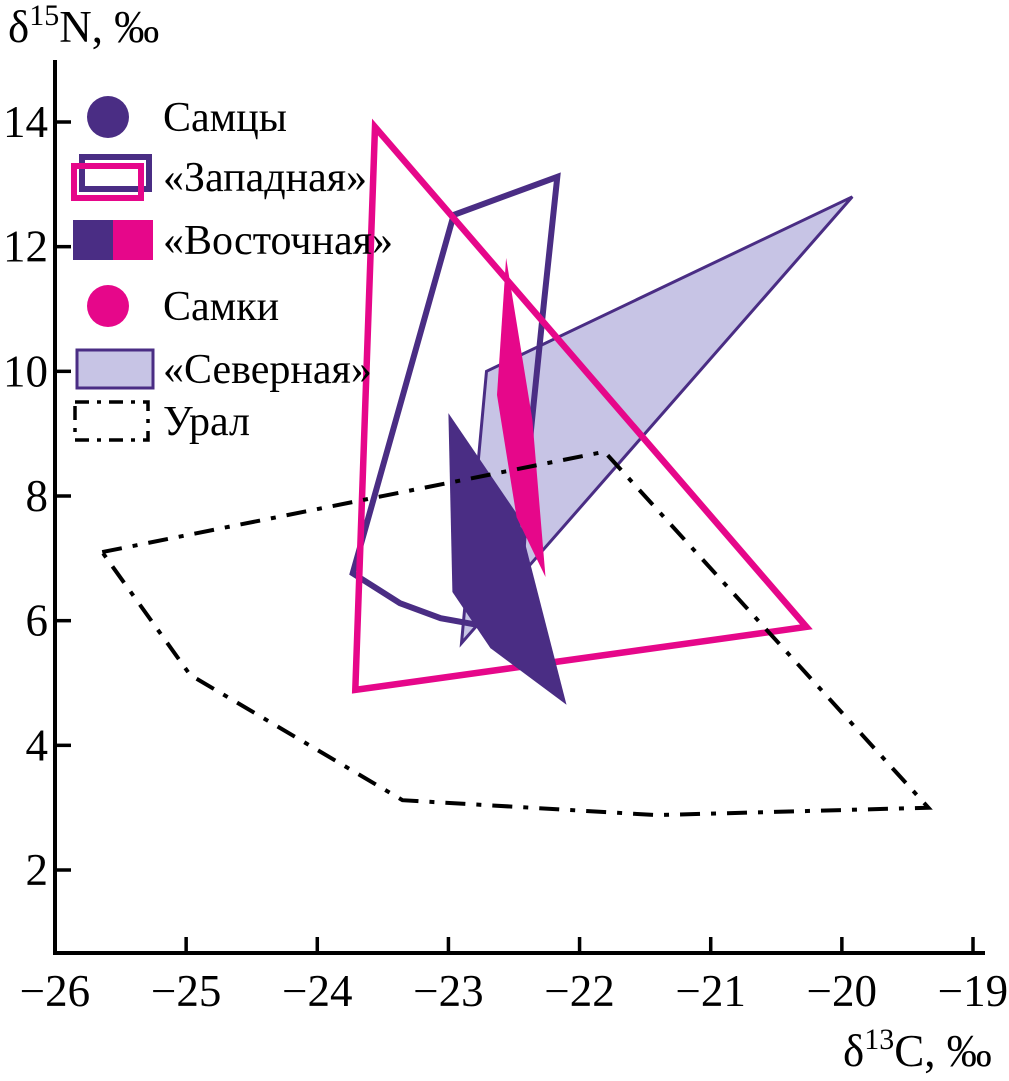 This screenshot has height=1081, width=1009. I want to click on x-tick-label: −19, so click(973, 991).